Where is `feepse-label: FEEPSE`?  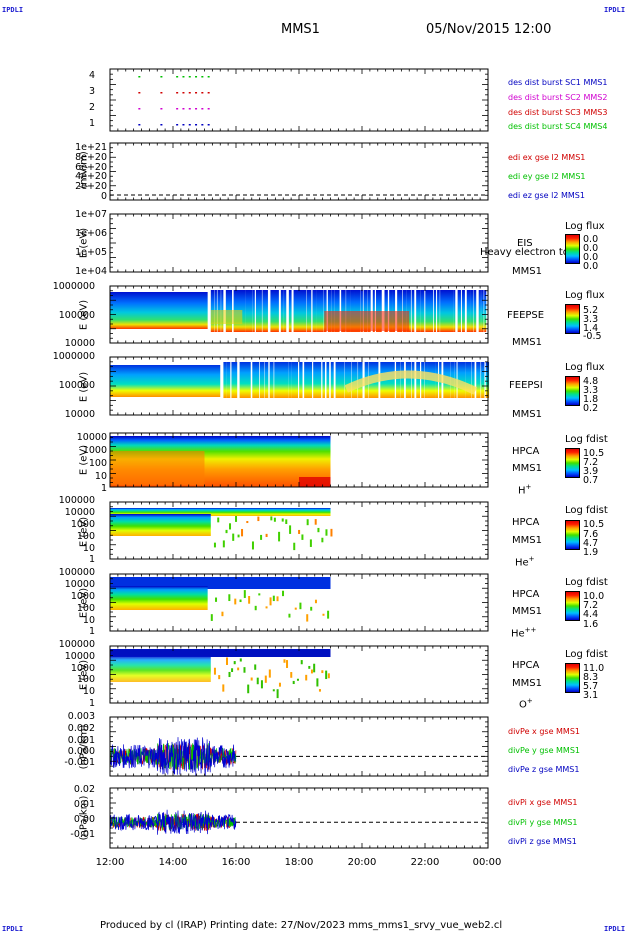
feepse-label: FEEPSE is located at coordinates (526, 315).